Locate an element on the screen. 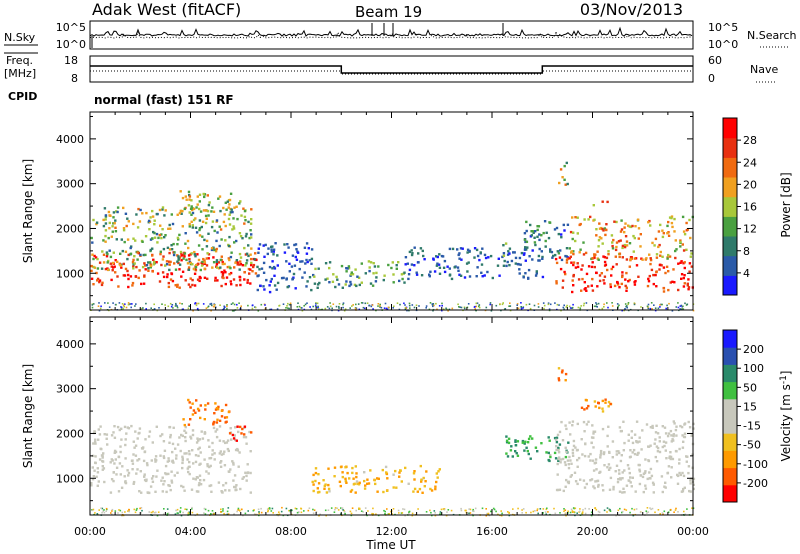 The image size is (800, 554). nsky-tick-top: 10^5 is located at coordinates (71, 27).